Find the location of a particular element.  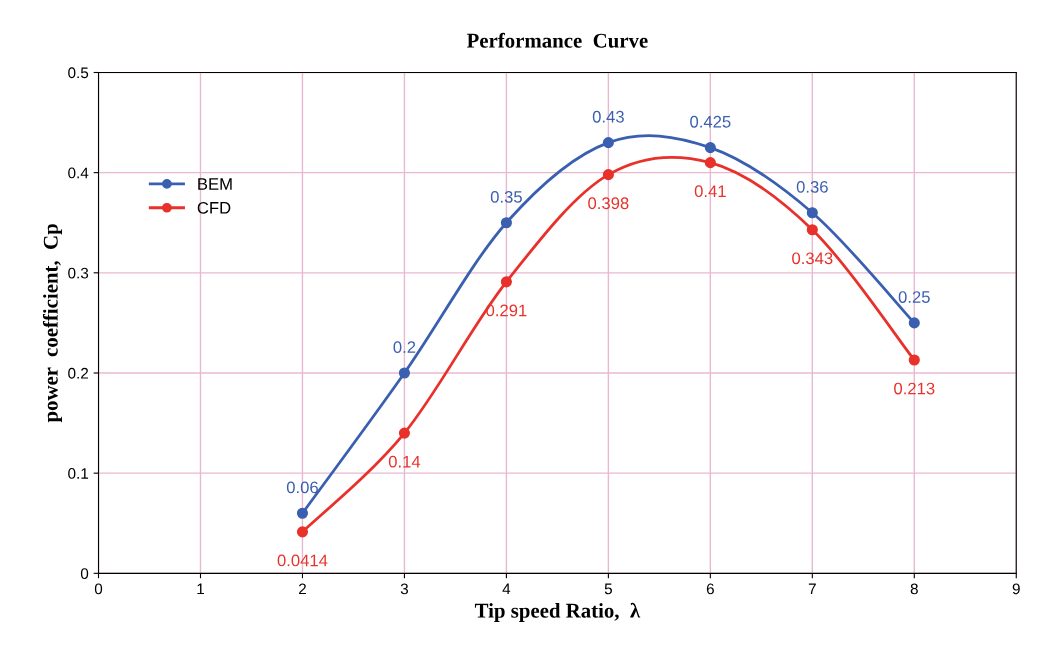

x-tick-label: 3 is located at coordinates (404, 589).